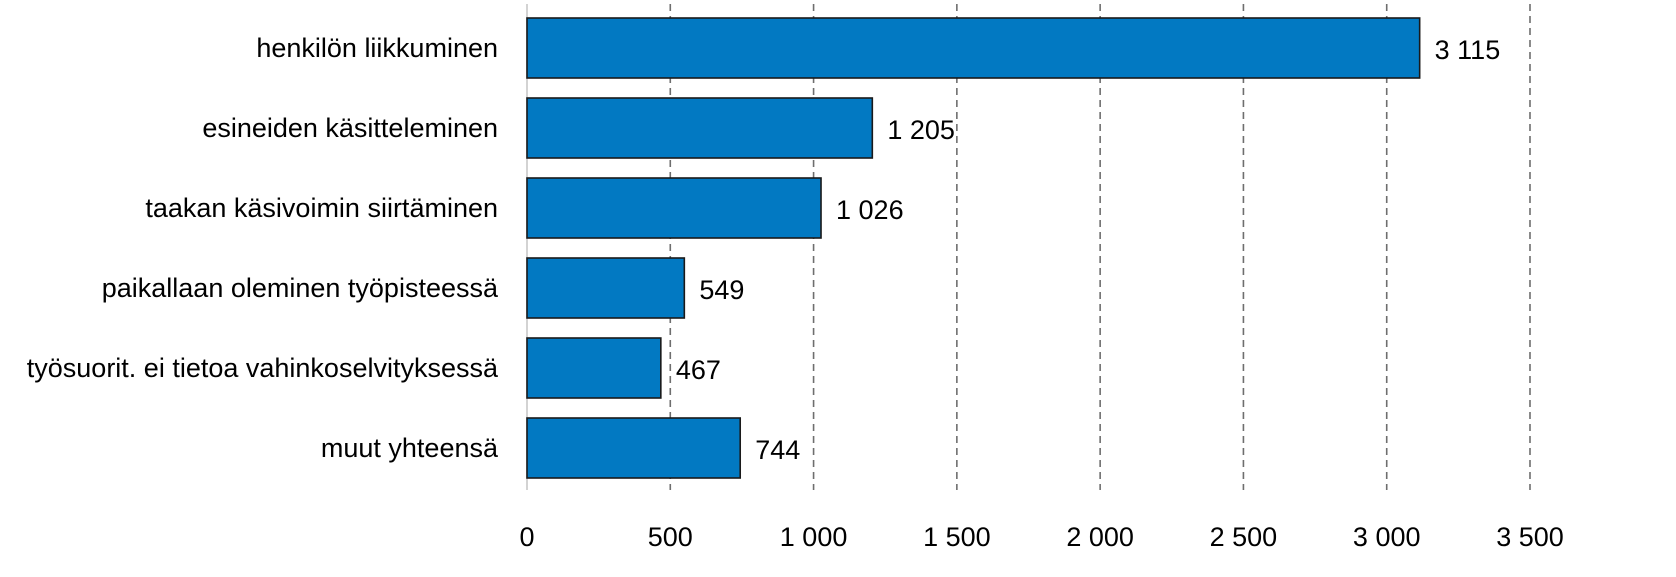 This screenshot has width=1676, height=577. I want to click on x-tick-label-2500: 2 500, so click(1244, 537).